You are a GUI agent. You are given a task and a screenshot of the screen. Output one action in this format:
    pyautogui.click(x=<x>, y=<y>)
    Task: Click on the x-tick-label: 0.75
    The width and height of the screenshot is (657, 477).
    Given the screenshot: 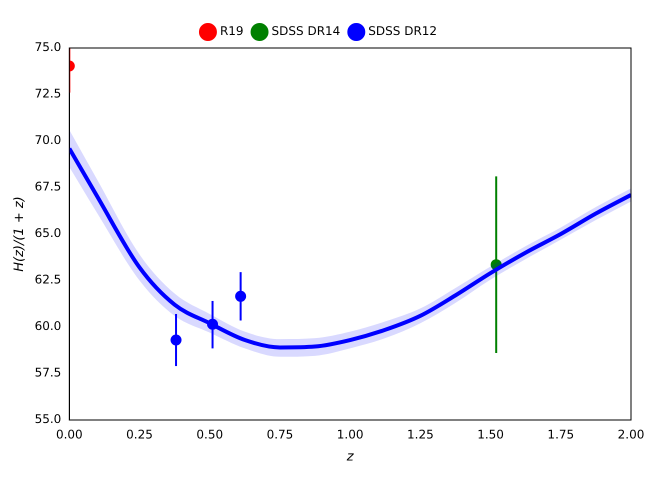 What is the action you would take?
    pyautogui.click(x=280, y=434)
    